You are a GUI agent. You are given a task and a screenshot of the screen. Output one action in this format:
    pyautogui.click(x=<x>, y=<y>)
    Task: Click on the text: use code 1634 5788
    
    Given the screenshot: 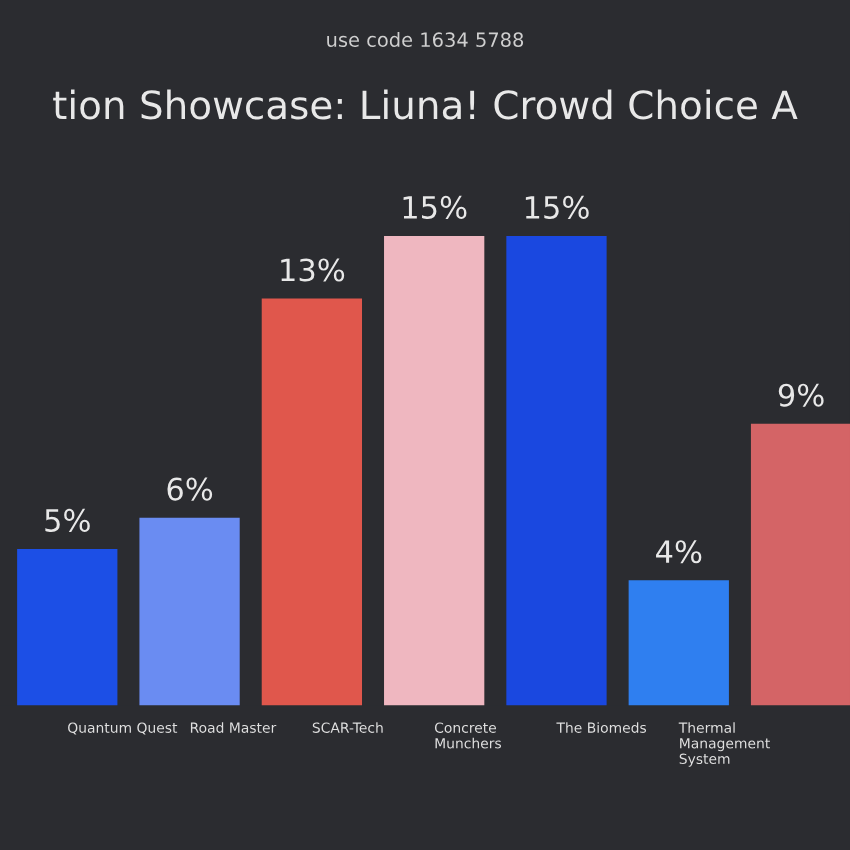 What is the action you would take?
    pyautogui.click(x=425, y=39)
    